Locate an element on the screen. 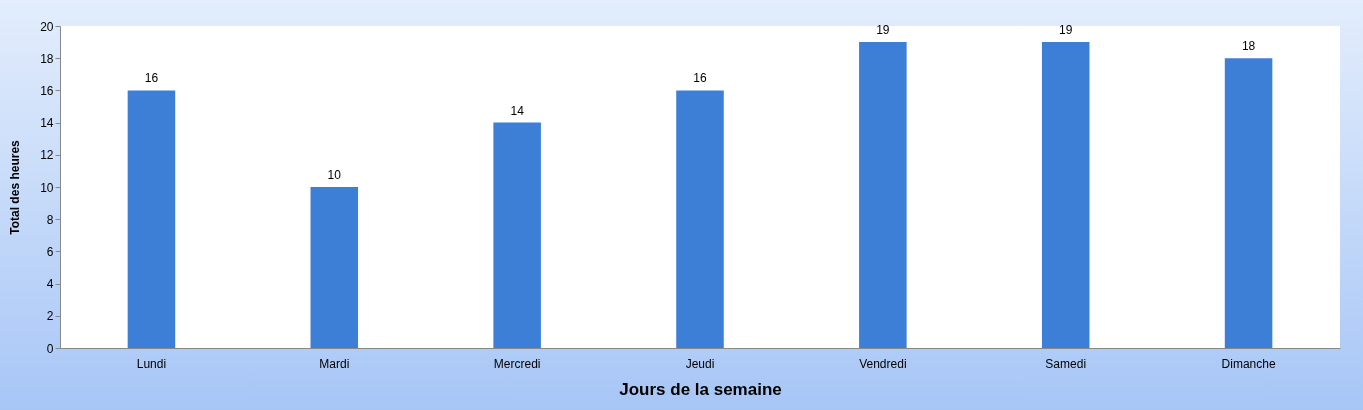 The image size is (1363, 410). y-tick-label: 12 is located at coordinates (47, 155).